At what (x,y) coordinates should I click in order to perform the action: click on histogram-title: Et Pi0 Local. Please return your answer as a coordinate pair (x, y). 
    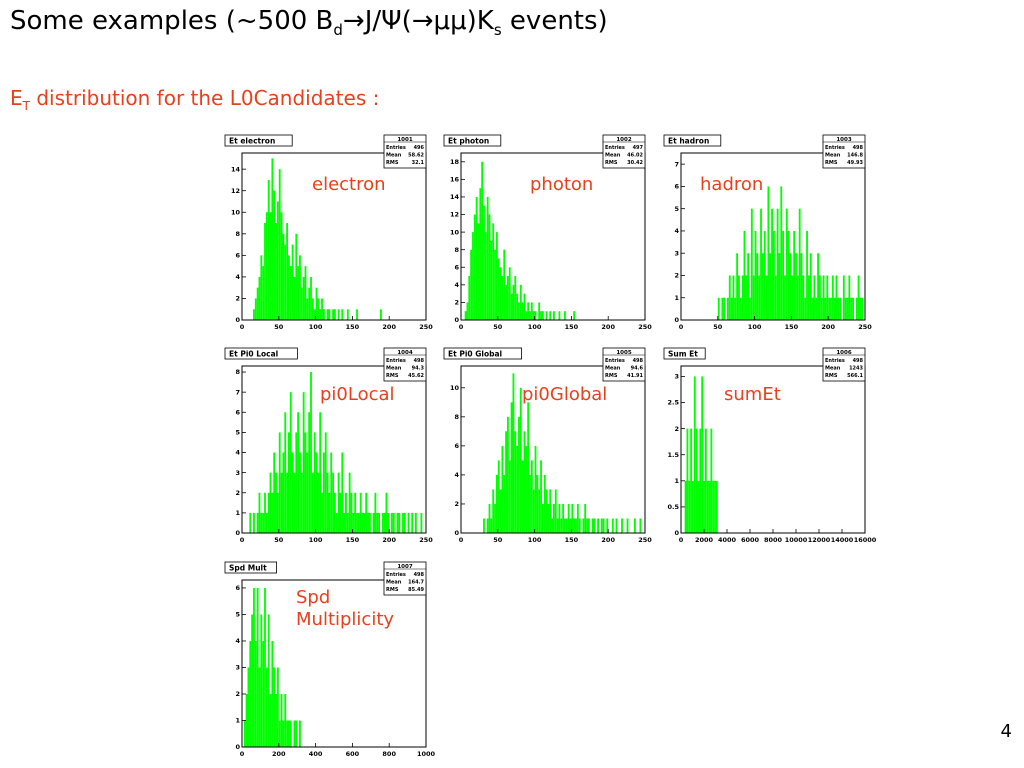
    Looking at the image, I should click on (253, 354).